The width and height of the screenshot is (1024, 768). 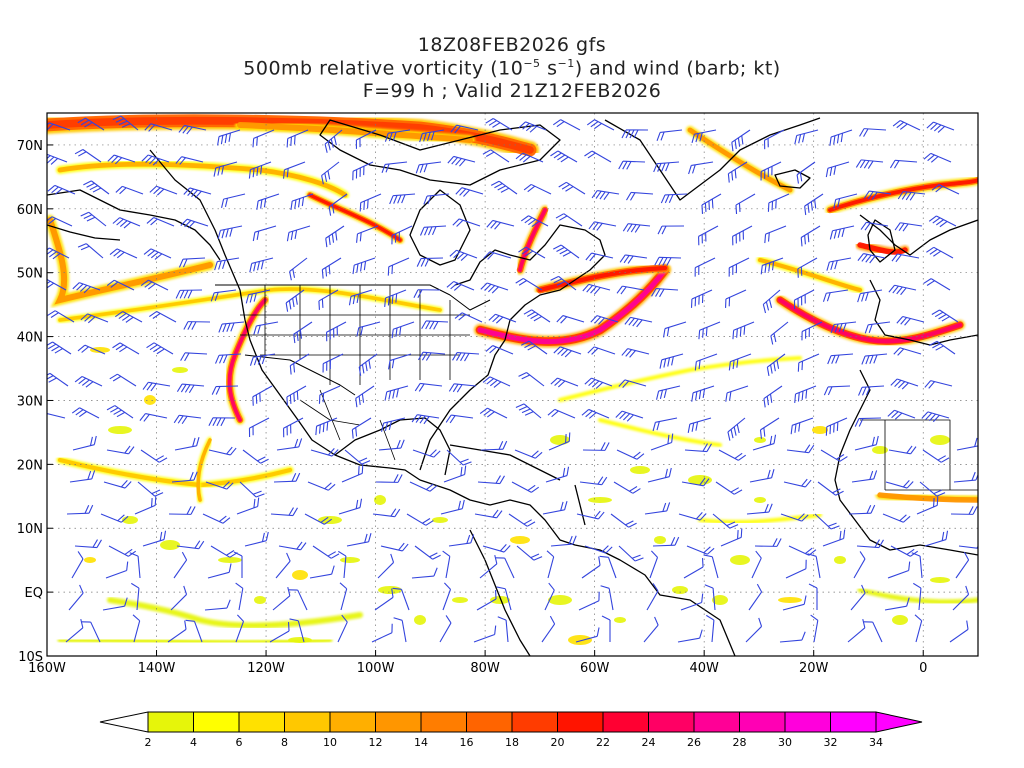 What do you see at coordinates (47, 668) in the screenshot?
I see `lon-tick-label: 160W` at bounding box center [47, 668].